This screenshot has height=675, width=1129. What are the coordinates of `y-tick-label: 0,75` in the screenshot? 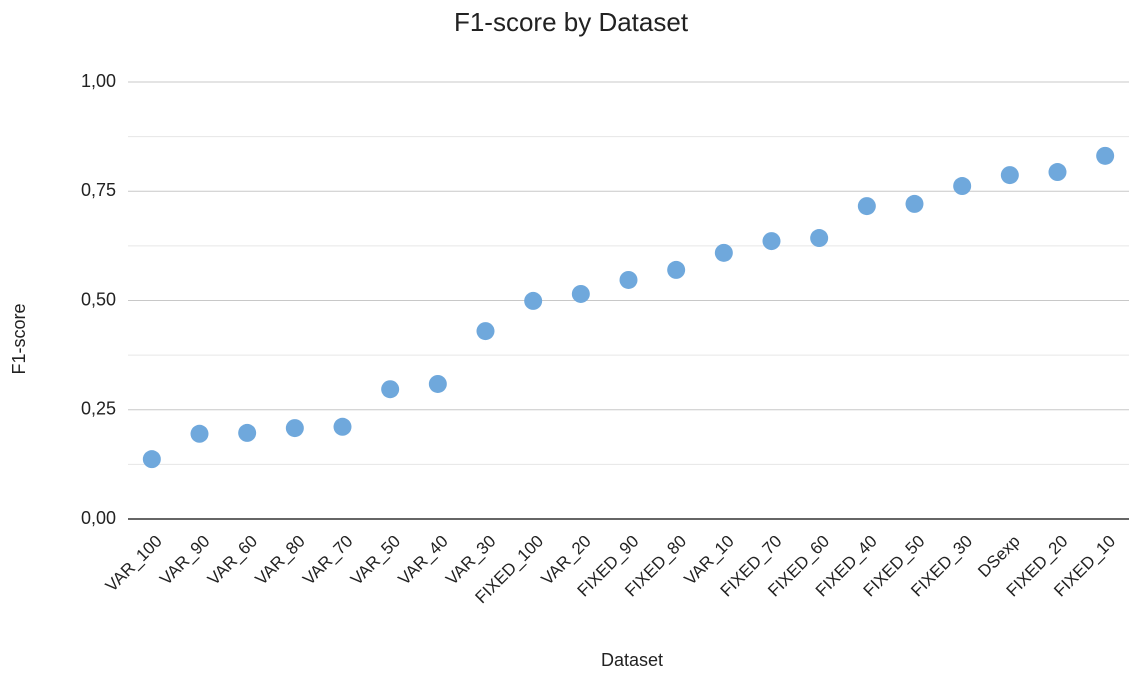 It's located at (98, 190).